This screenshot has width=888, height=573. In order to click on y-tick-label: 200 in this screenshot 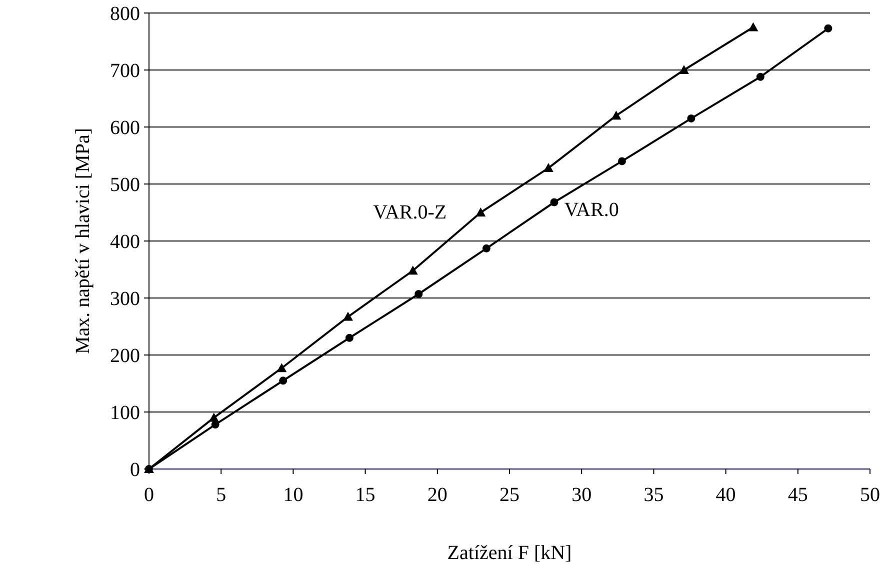, I will do `click(125, 356)`.